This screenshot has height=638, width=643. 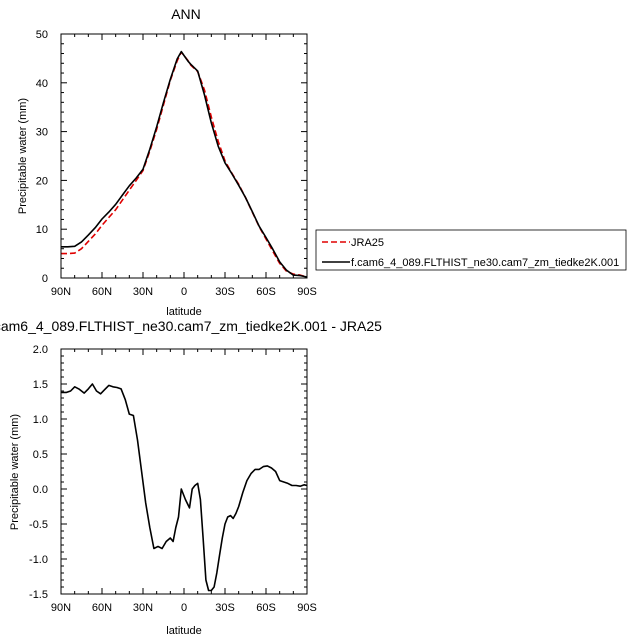 What do you see at coordinates (367, 243) in the screenshot?
I see `legend-label-jra25: JRA25` at bounding box center [367, 243].